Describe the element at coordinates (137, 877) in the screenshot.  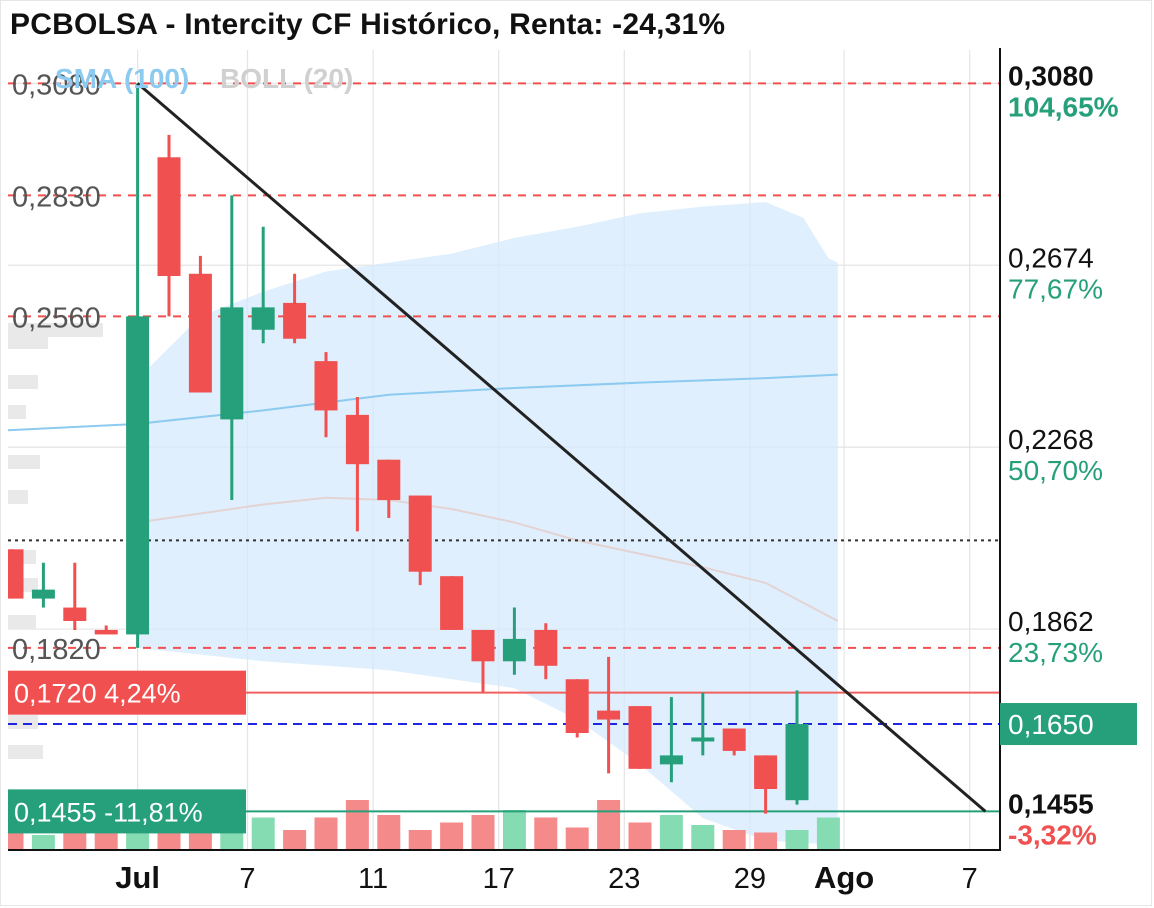
I see `x-tick-label: Jul` at that location.